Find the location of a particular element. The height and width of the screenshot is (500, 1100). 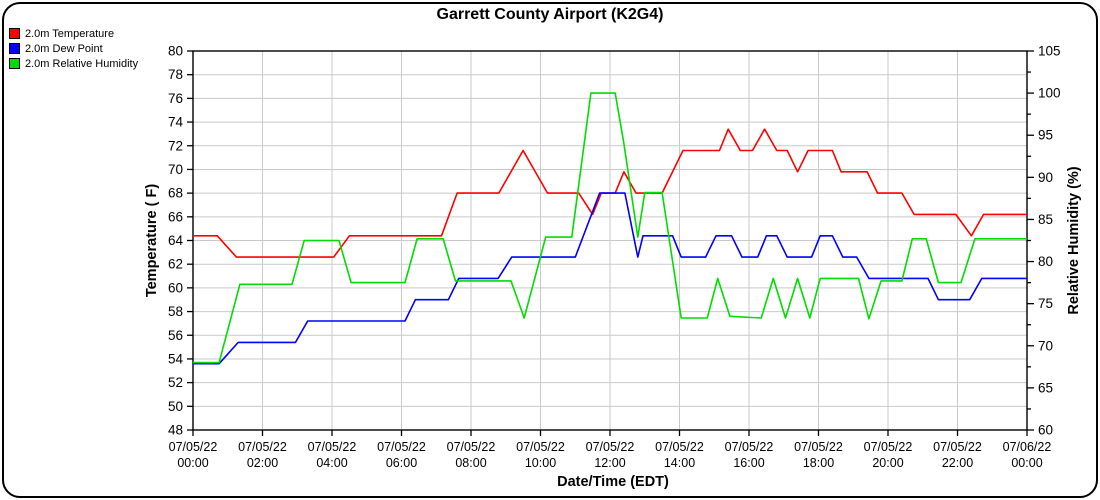

x-tick-time-label: 04:00 is located at coordinates (331, 463).